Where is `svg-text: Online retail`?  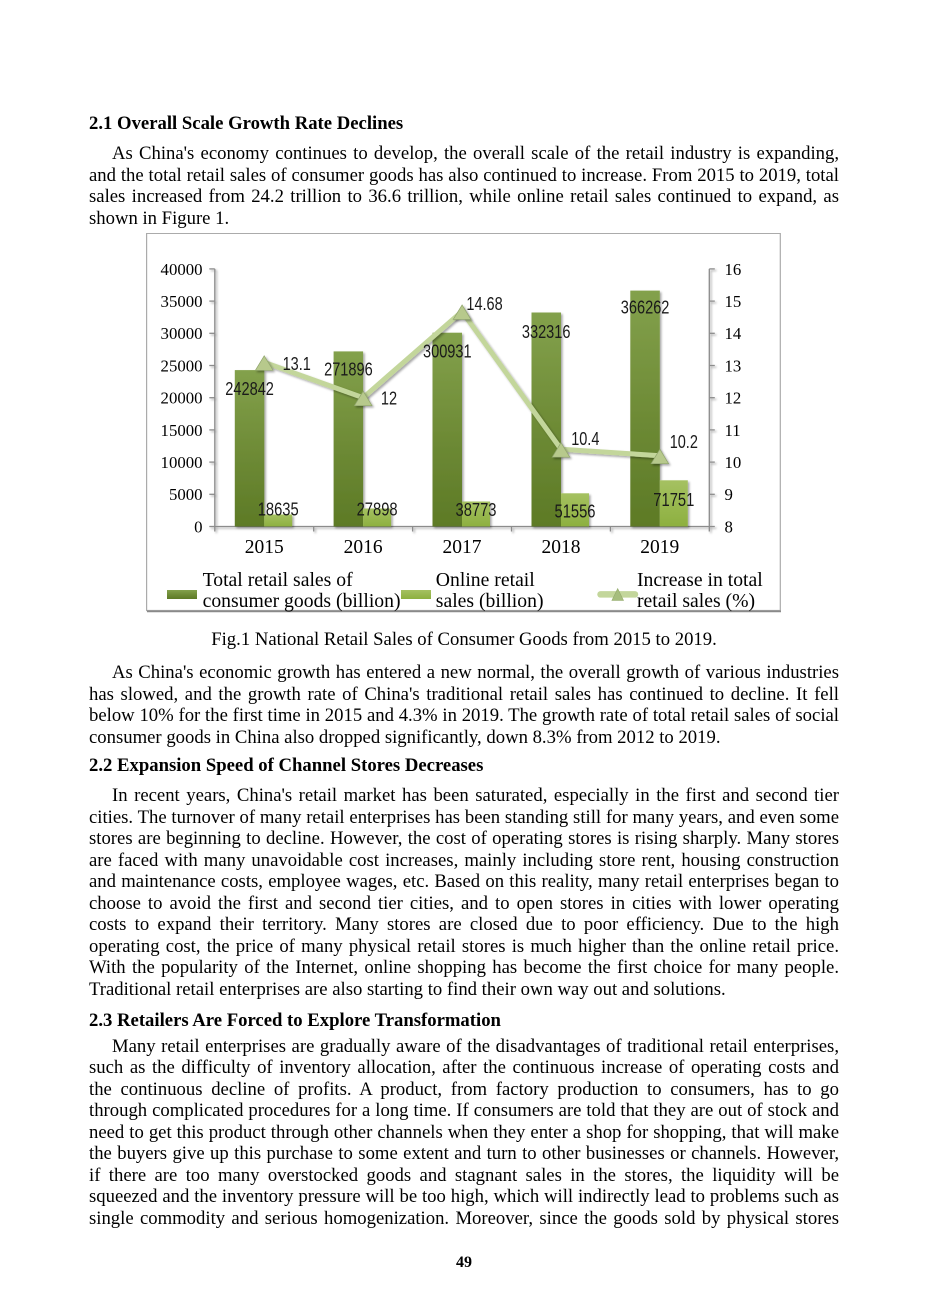
svg-text: Online retail is located at coordinates (485, 580).